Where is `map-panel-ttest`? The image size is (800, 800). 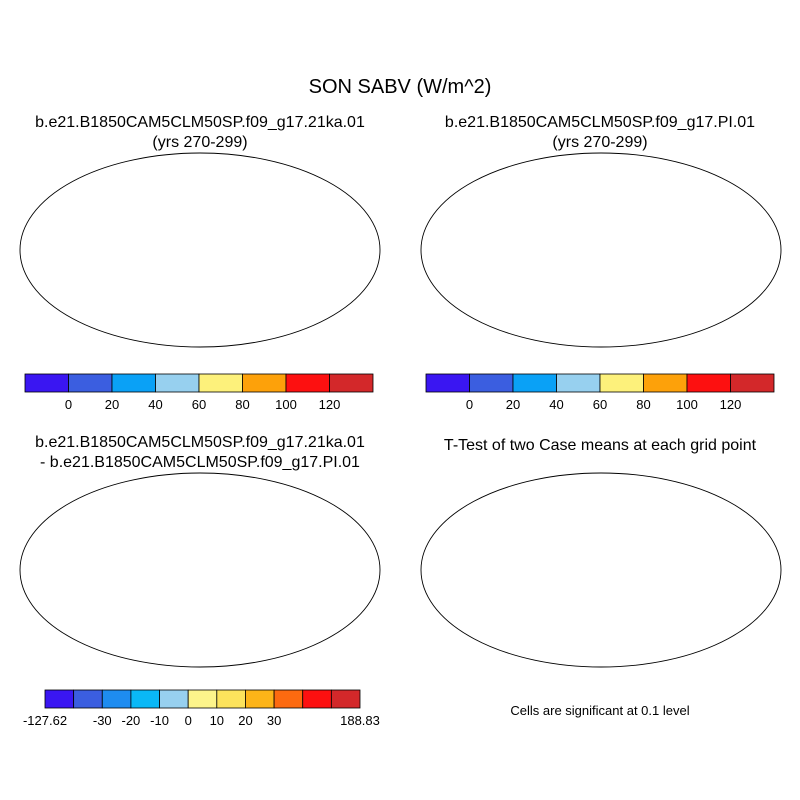 map-panel-ttest is located at coordinates (601, 570).